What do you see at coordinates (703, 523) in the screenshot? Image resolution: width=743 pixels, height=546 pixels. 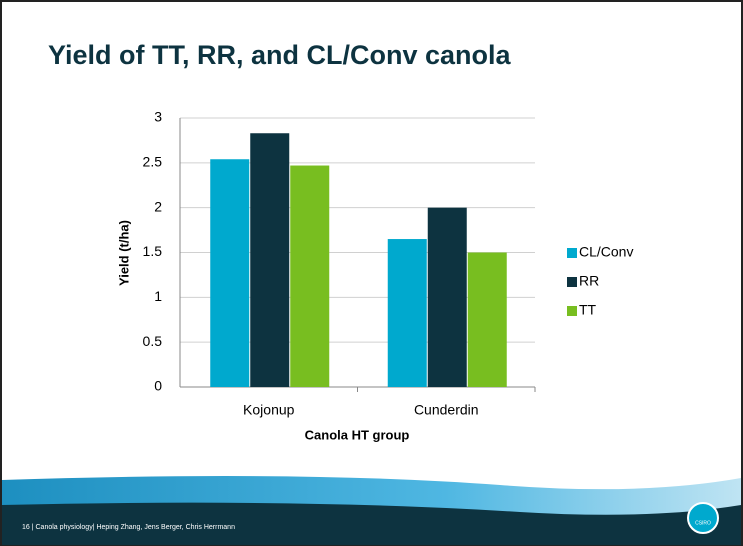 I see `logo-text: CSIRO` at bounding box center [703, 523].